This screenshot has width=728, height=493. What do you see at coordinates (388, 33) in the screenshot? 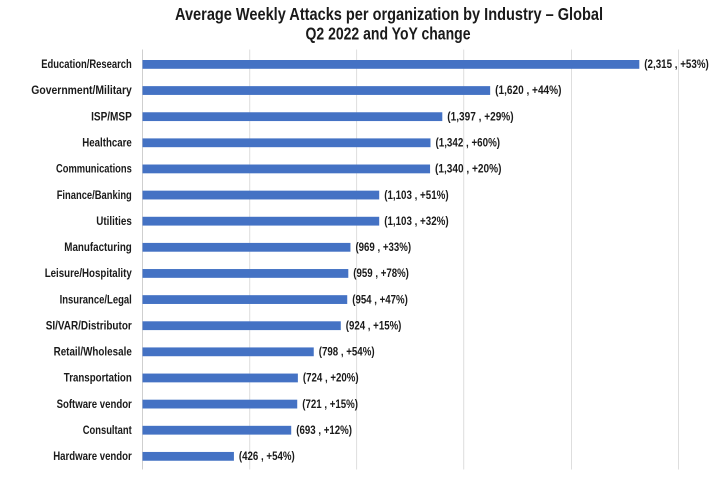
I see `svg-text: Q2 2022 and YoY change` at bounding box center [388, 33].